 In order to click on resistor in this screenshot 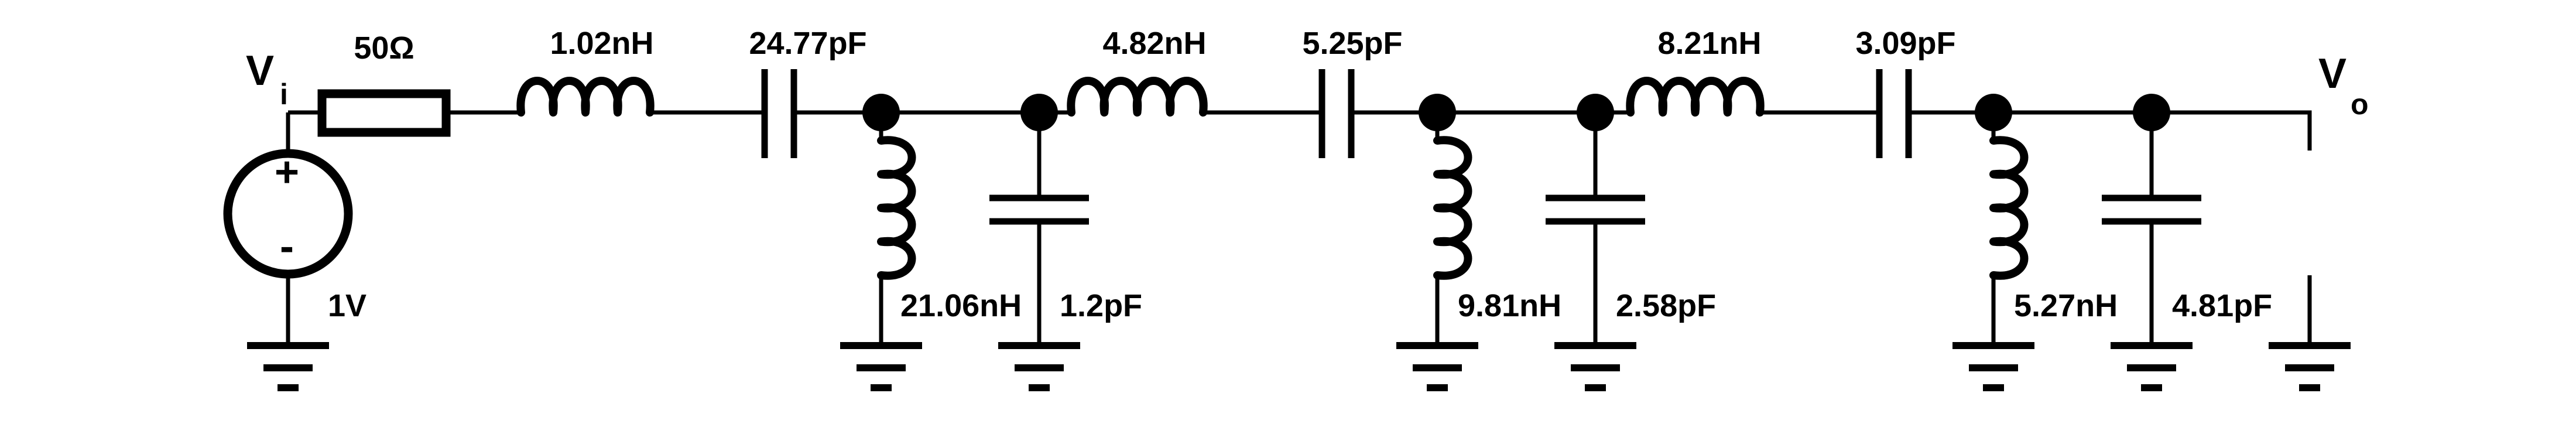, I will do `click(384, 113)`.